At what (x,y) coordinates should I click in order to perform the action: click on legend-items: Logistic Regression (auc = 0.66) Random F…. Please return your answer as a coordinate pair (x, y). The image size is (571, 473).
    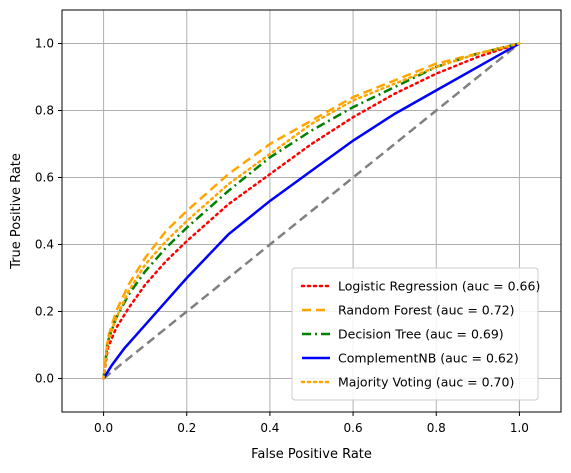
    Looking at the image, I should click on (420, 334).